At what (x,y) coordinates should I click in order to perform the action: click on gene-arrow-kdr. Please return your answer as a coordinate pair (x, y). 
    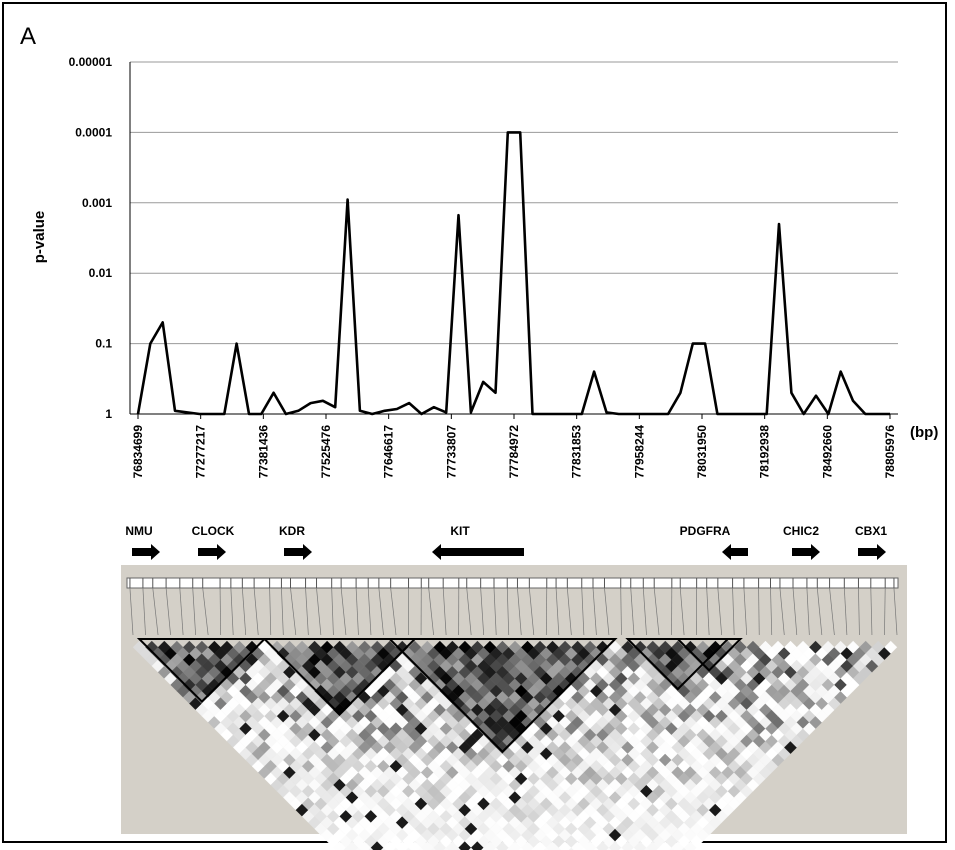
    Looking at the image, I should click on (298, 552).